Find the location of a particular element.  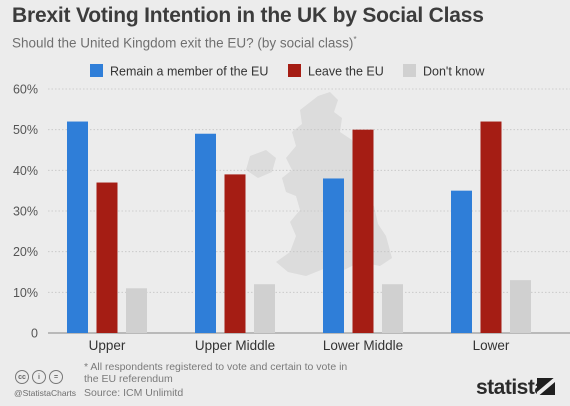

source-text: Source: ICM Unlimitd is located at coordinates (134, 393).